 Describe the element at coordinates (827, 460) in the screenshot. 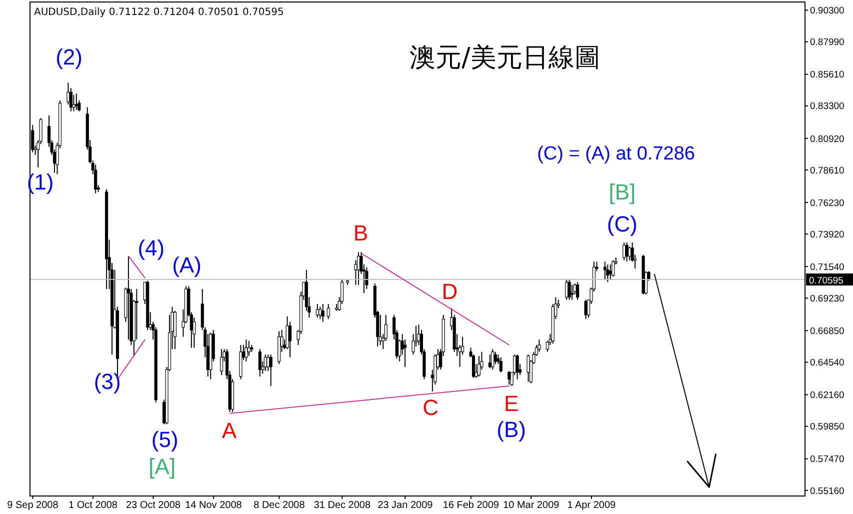

I see `y-tick-label: 0.57470` at that location.